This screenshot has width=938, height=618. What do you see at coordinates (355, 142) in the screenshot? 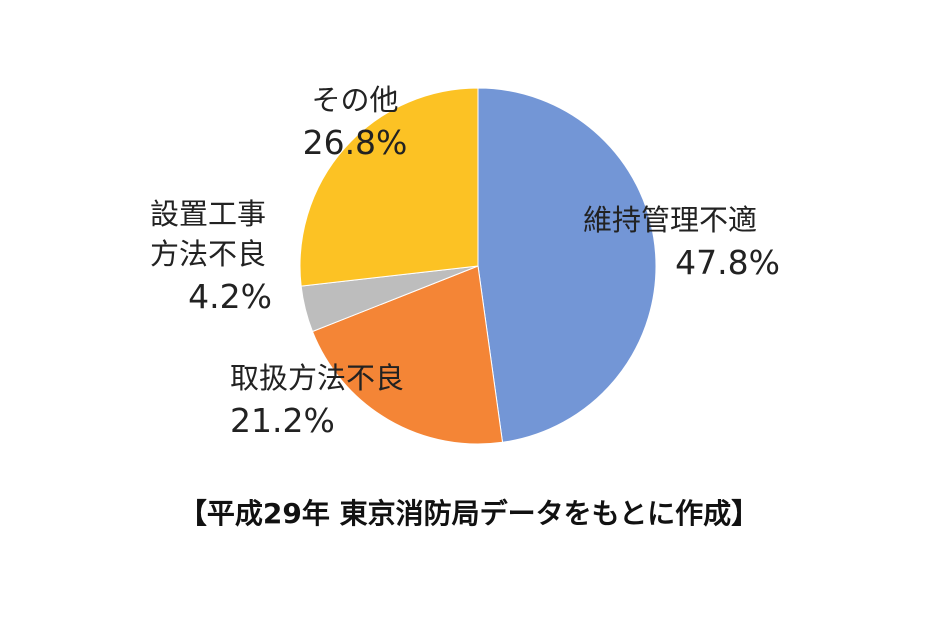
I see `value-label: 26.8%` at bounding box center [355, 142].